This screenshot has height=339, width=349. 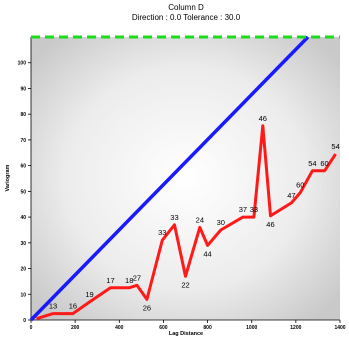 I want to click on y-tick-label: 50, so click(x=23, y=192).